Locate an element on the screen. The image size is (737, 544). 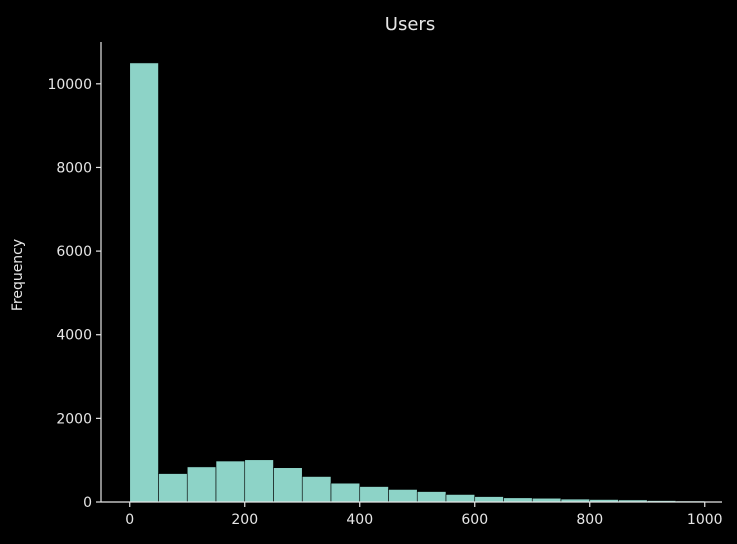
x-tick-label: 400 is located at coordinates (359, 520).